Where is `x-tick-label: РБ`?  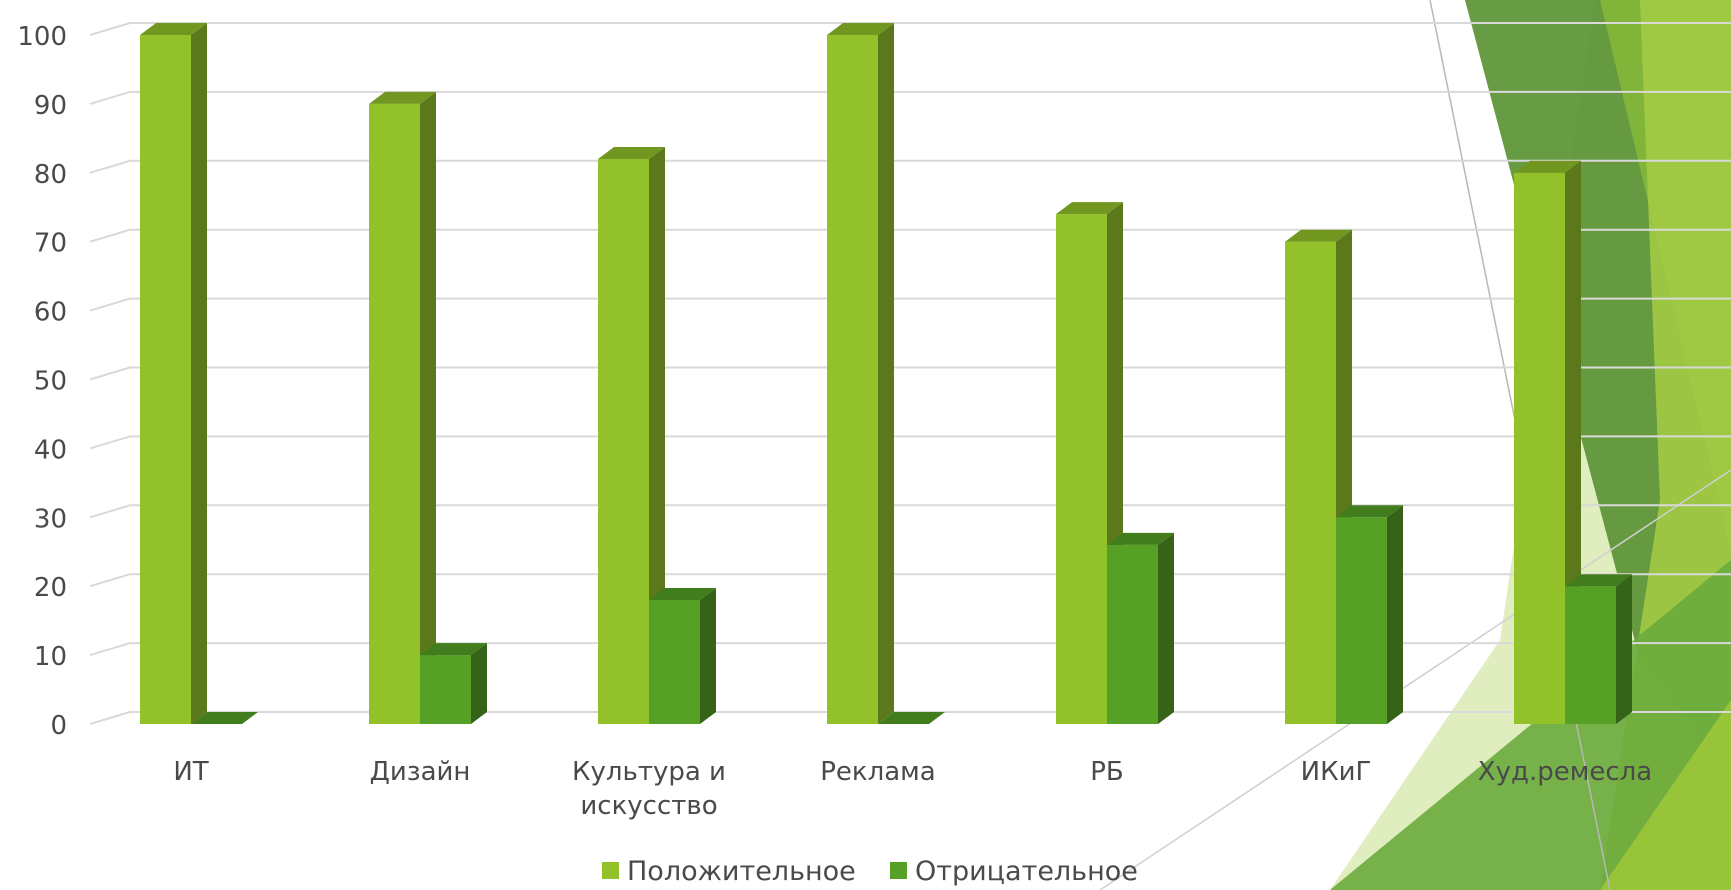 x-tick-label: РБ is located at coordinates (1107, 772).